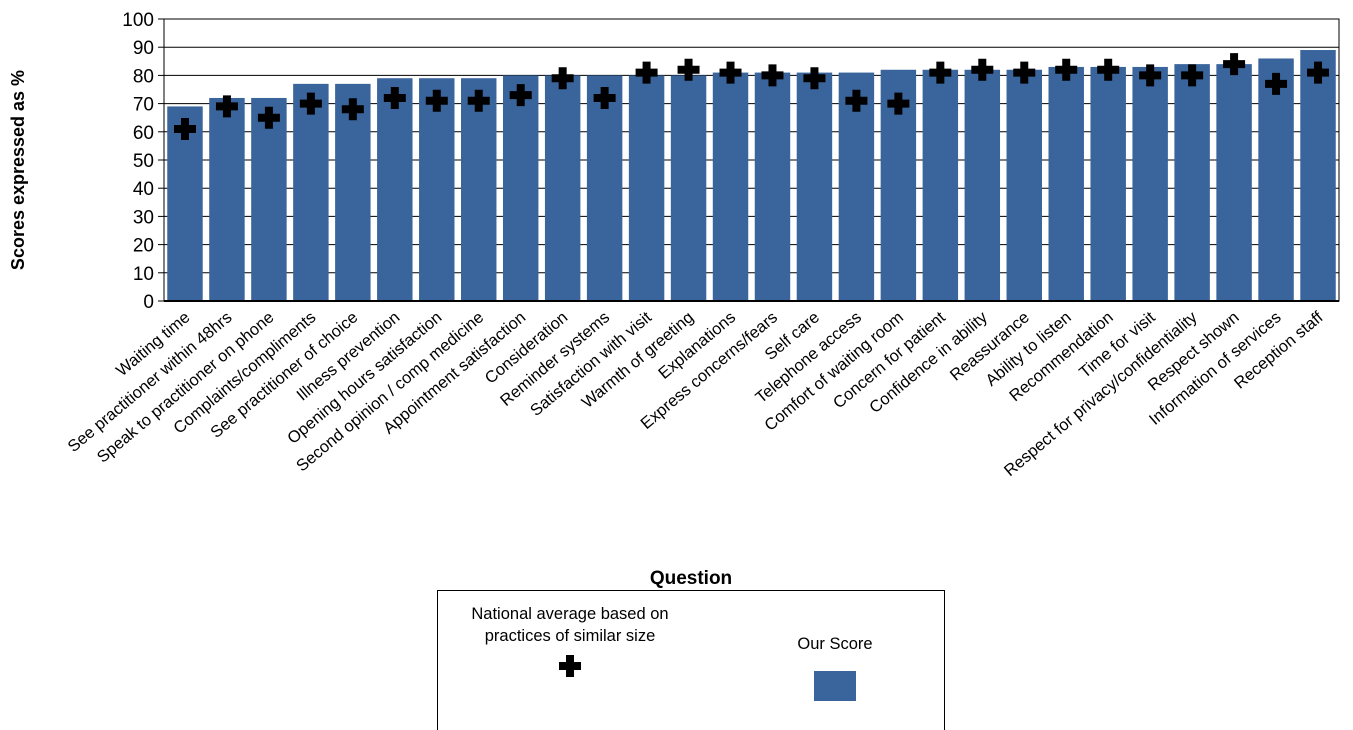  Describe the element at coordinates (691, 578) in the screenshot. I see `x-axis-label: Question` at that location.